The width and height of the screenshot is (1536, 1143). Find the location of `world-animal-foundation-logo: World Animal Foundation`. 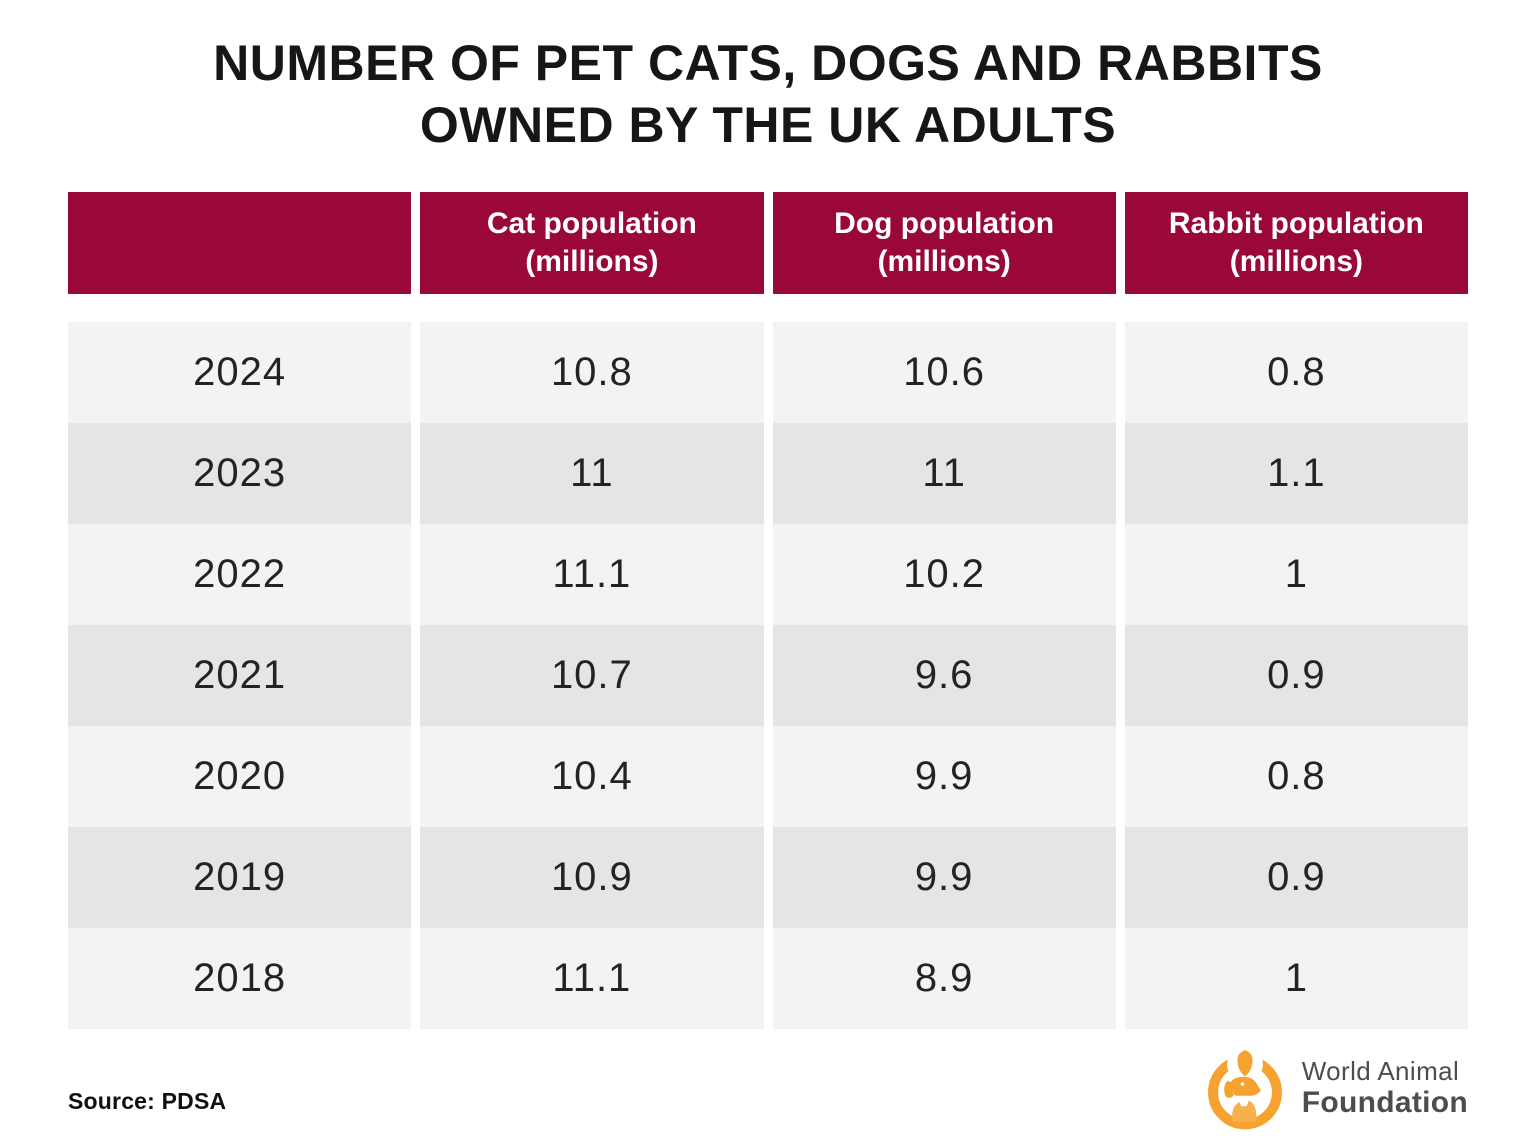

world-animal-foundation-logo: World Animal Foundation is located at coordinates (1335, 1089).